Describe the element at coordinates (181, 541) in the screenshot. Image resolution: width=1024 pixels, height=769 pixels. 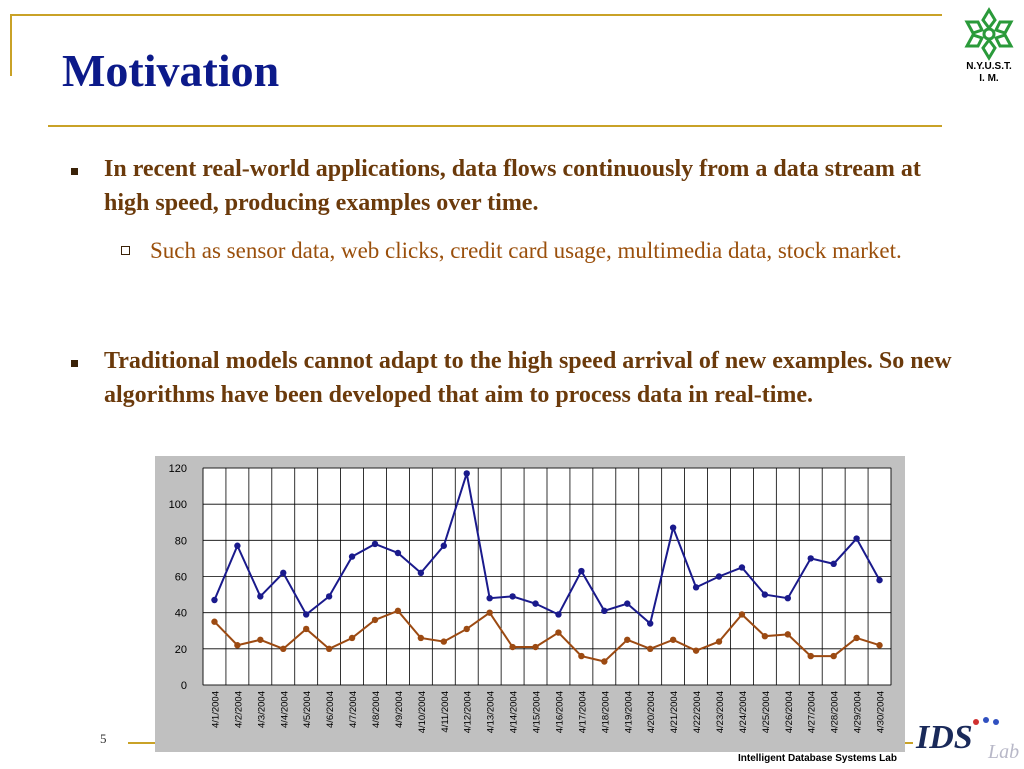
I see `y-tick-label: 80` at that location.